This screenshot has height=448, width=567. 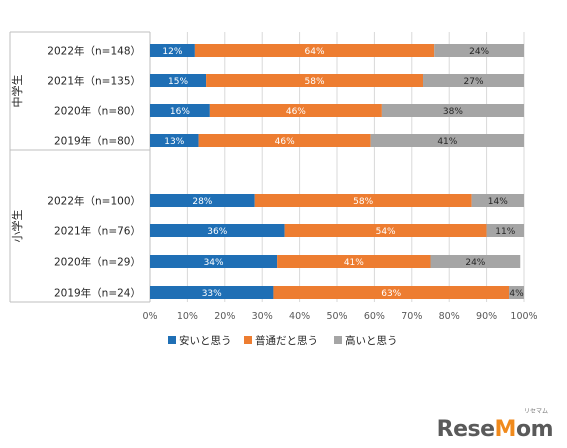 I want to click on x-tick-label: 50%, so click(x=336, y=316).